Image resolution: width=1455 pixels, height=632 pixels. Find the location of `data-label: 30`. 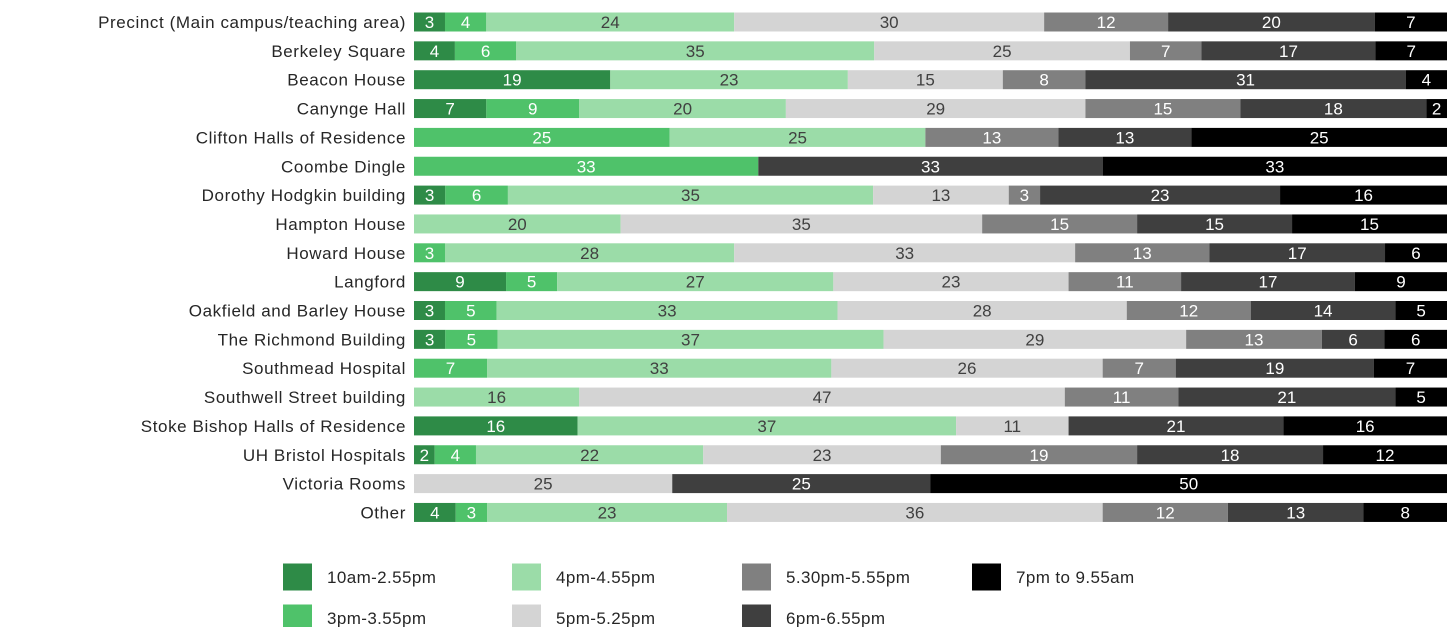

data-label: 30 is located at coordinates (889, 22).